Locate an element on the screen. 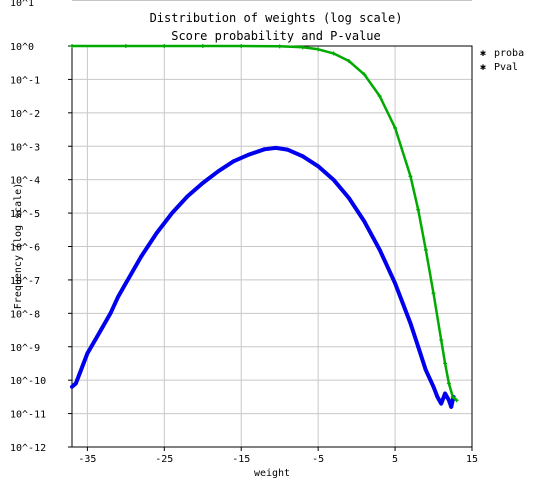 The image size is (554, 498). legend: ✱ proba ✱ Pval is located at coordinates (502, 60).